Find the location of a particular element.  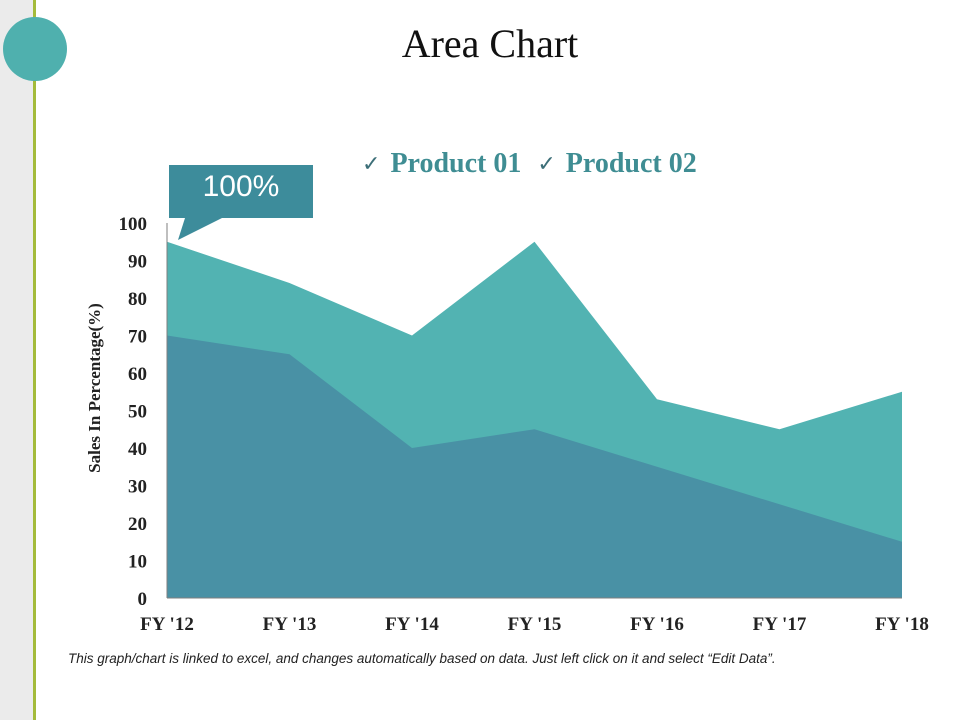

y-tick-label: 90 is located at coordinates (137, 262).